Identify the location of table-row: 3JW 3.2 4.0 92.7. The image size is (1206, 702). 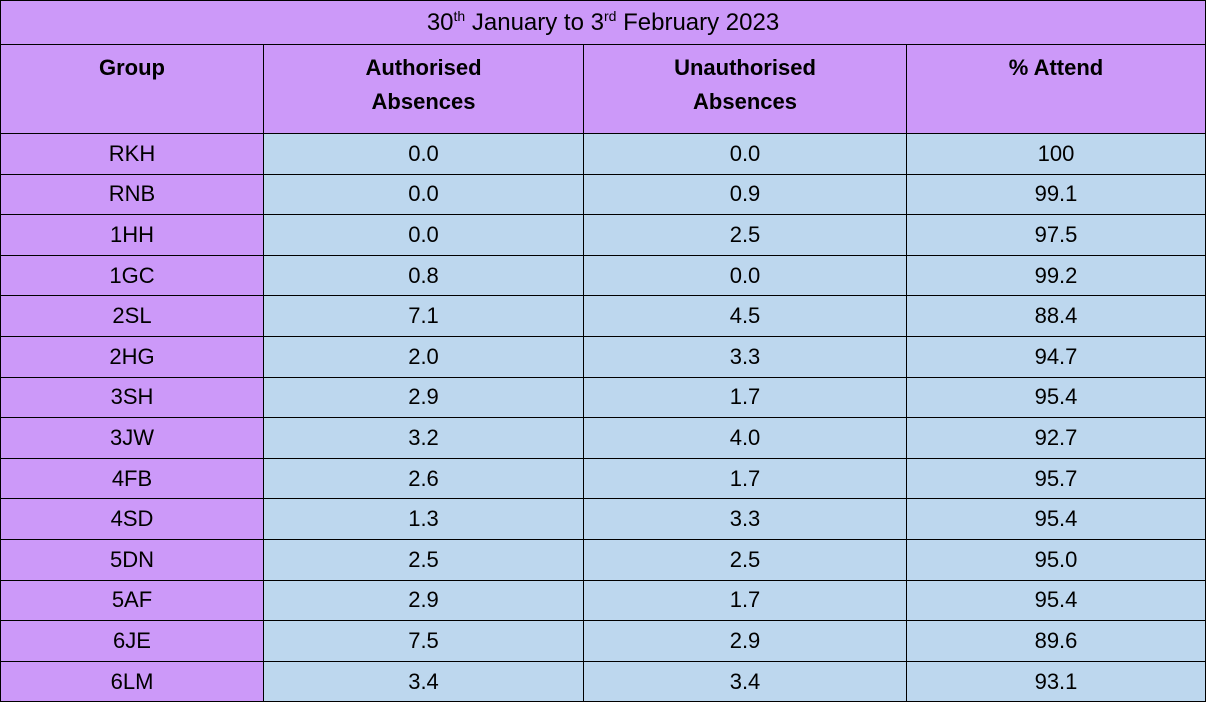
(603, 438).